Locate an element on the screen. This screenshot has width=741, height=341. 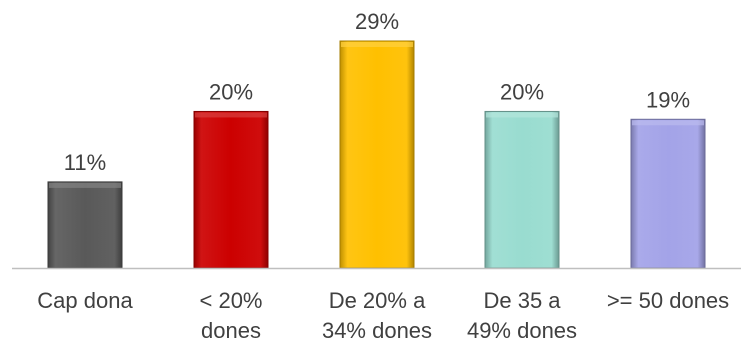
value-label-4: 20% is located at coordinates (522, 91).